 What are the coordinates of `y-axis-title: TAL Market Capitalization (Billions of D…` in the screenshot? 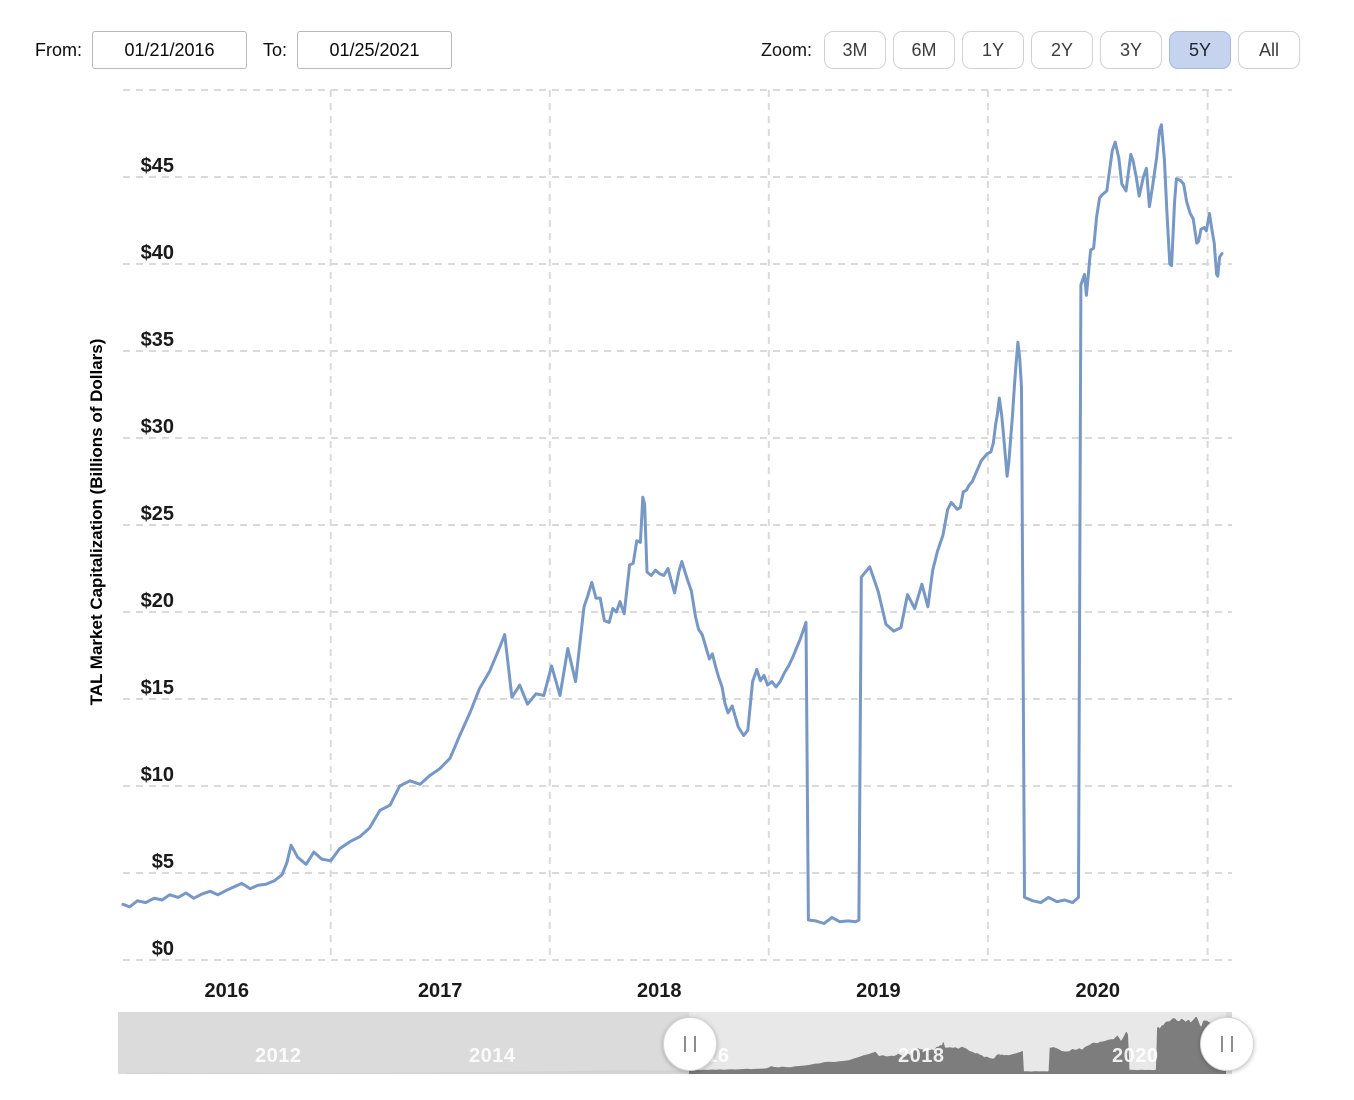 It's located at (96, 522).